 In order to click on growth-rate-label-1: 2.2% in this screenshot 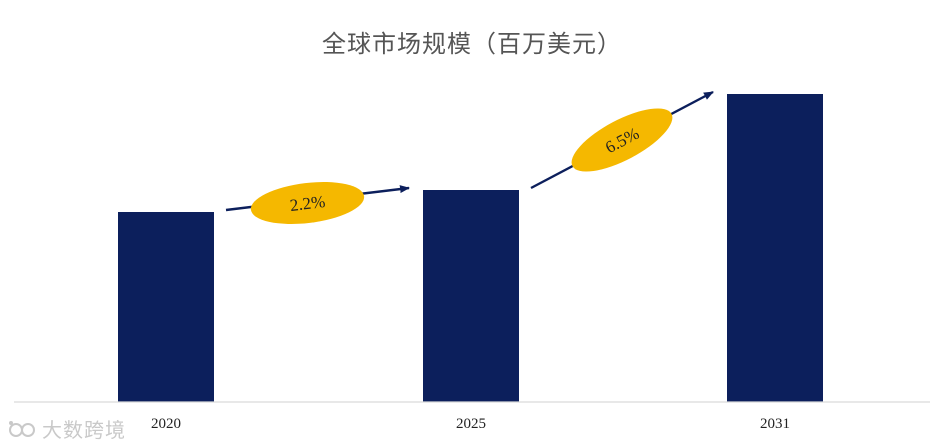, I will do `click(307, 203)`.